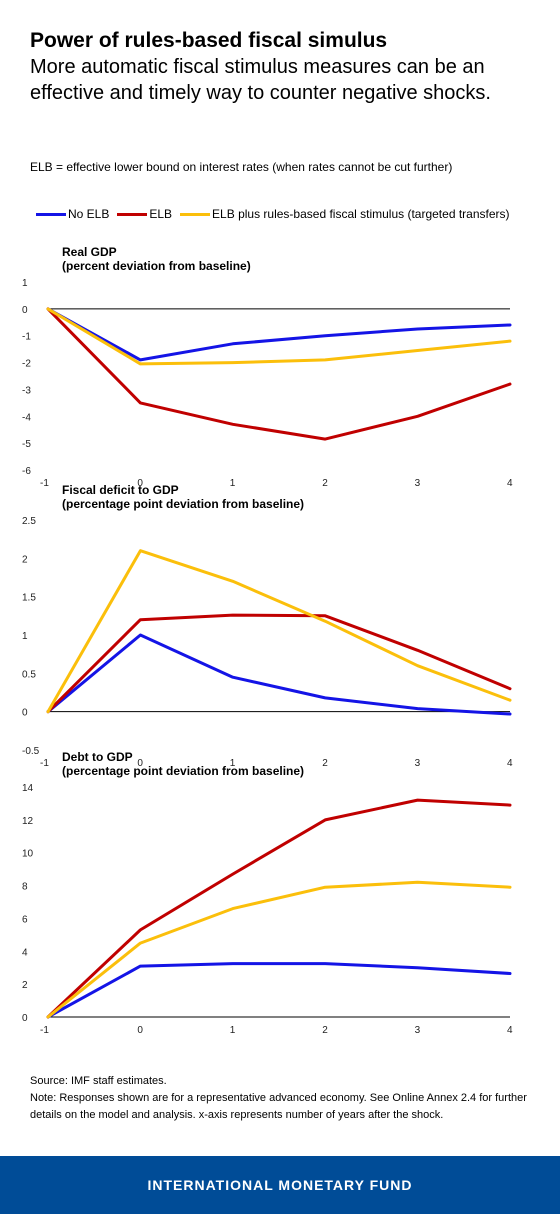 The image size is (560, 1214). What do you see at coordinates (195, 214) in the screenshot?
I see `legend-swatch-elb-plus-fiscal` at bounding box center [195, 214].